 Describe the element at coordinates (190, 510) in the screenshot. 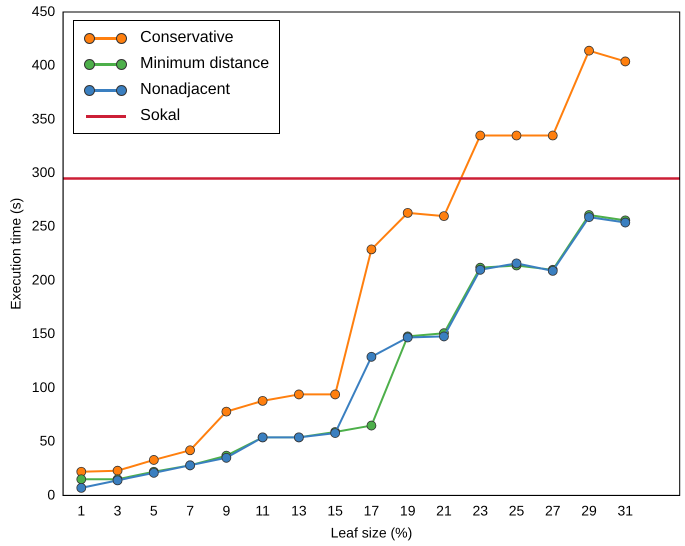

I see `x-tick-label: 7` at that location.